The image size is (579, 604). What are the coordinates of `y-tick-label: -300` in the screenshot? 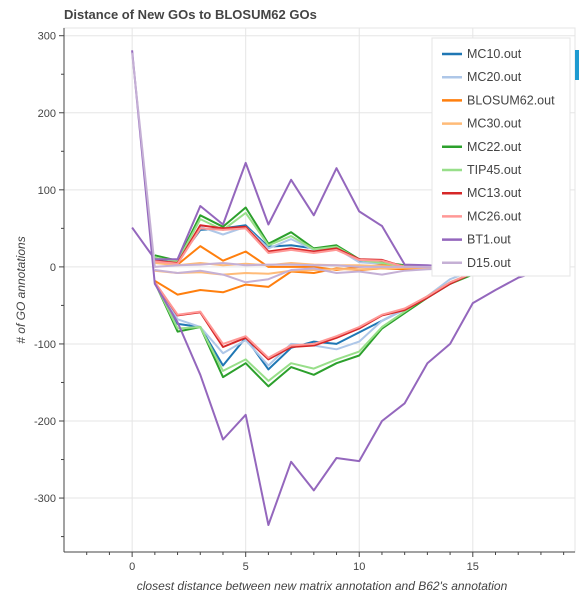 It's located at (45, 499).